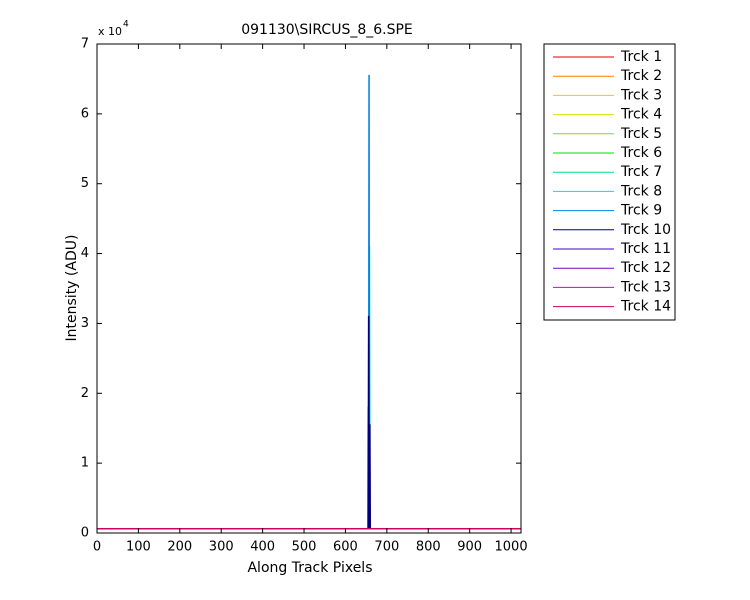 The image size is (750, 600). I want to click on y-exponent: 4, so click(126, 25).